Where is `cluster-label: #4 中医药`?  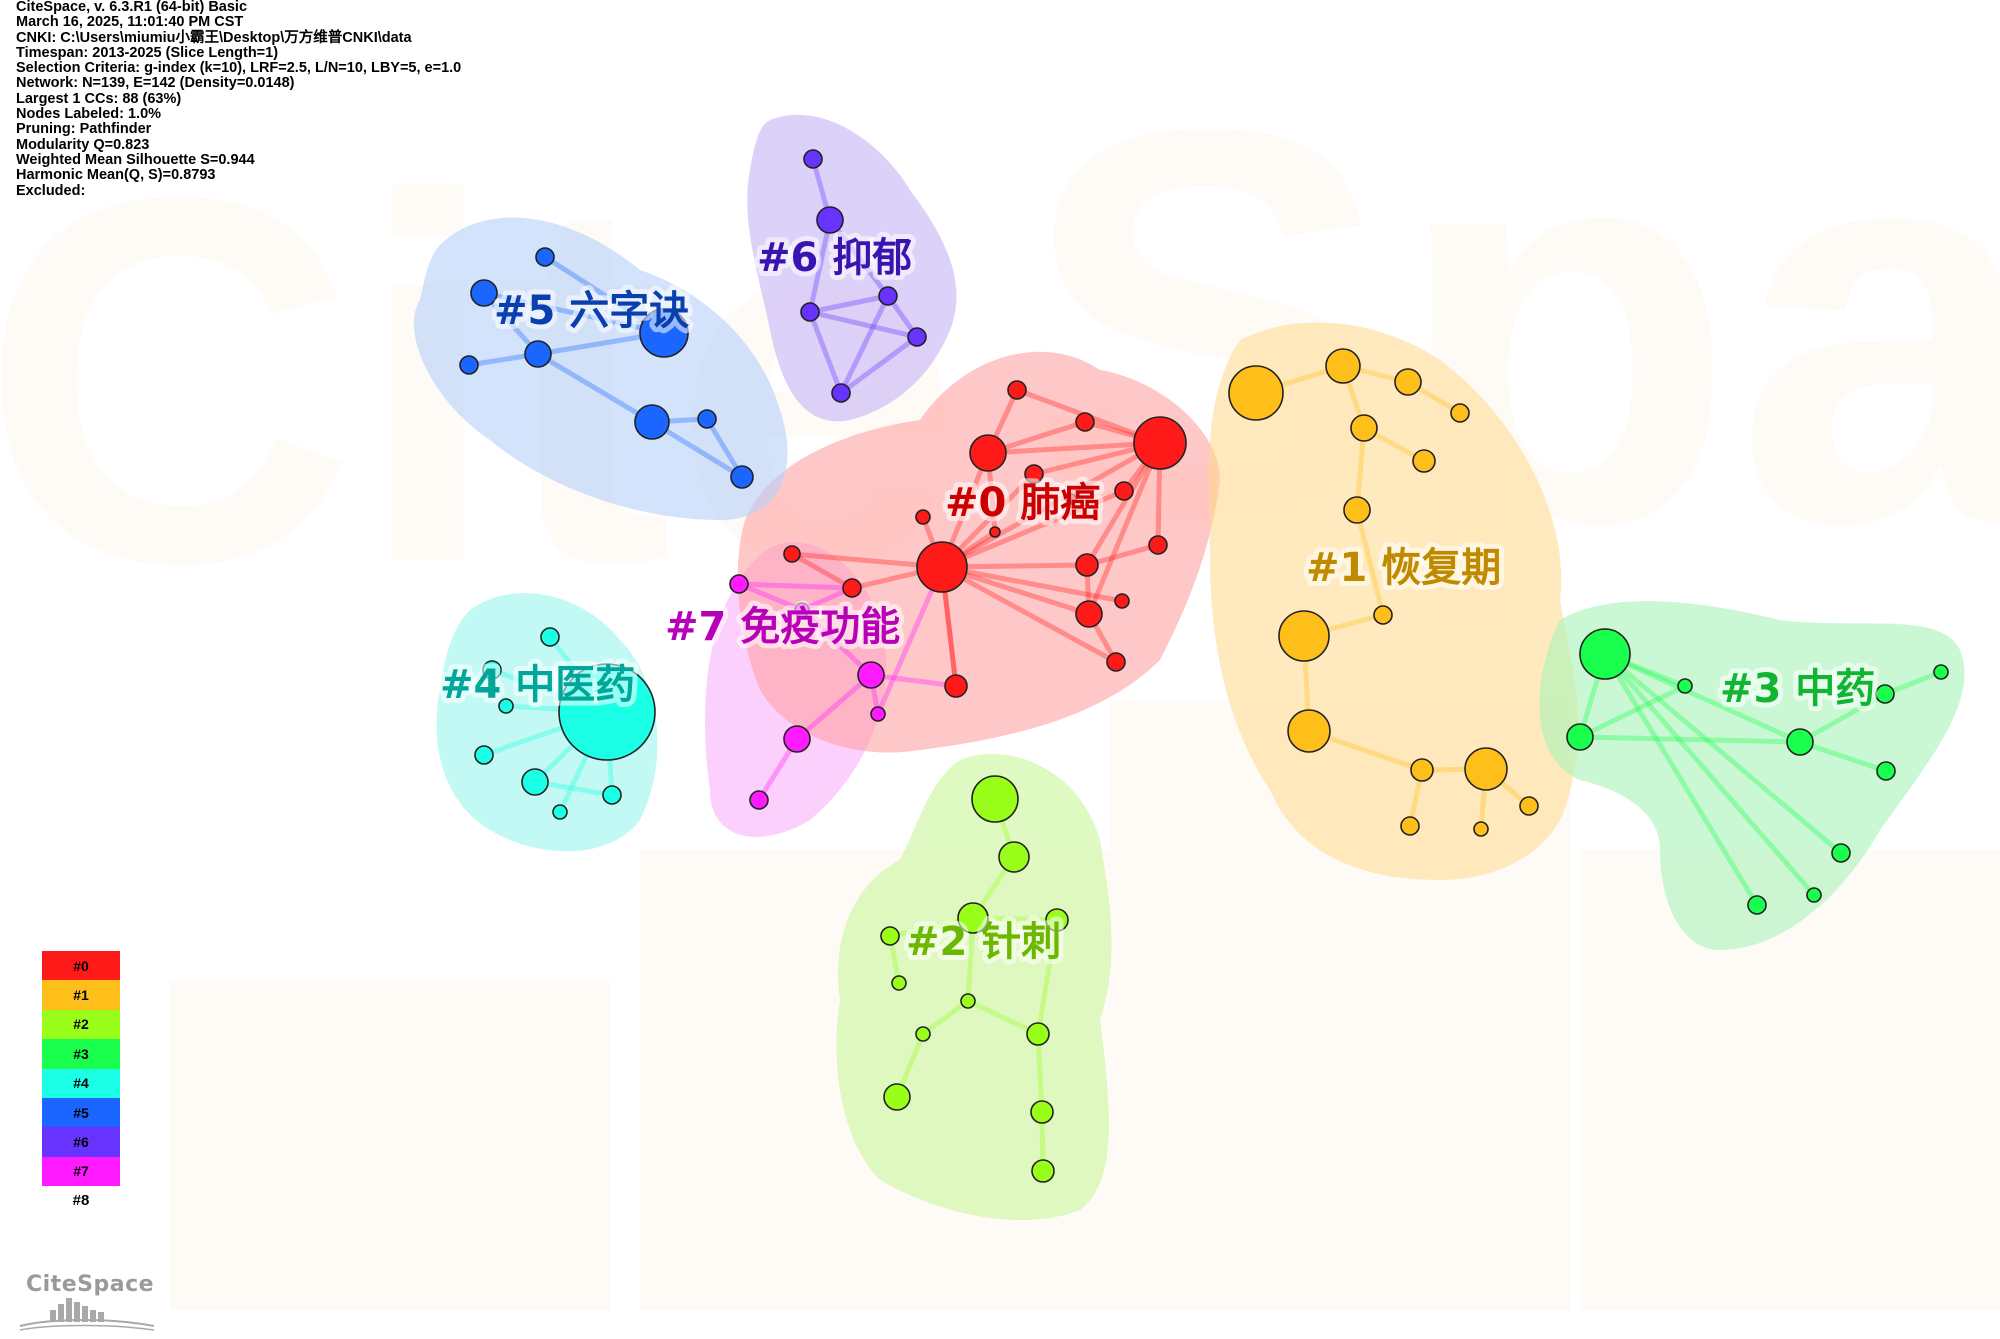
cluster-label: #4 中医药 is located at coordinates (537, 685).